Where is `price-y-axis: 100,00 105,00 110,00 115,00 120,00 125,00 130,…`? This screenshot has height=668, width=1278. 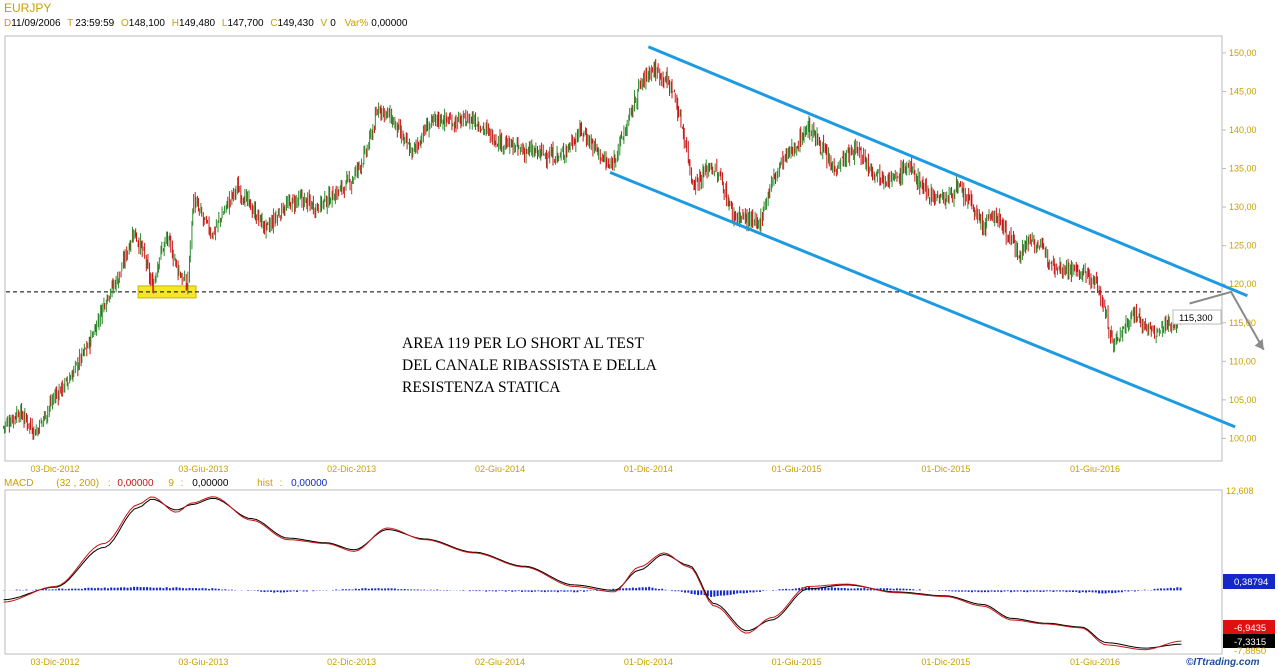 price-y-axis: 100,00 105,00 110,00 115,00 120,00 125,00 130,… is located at coordinates (1239, 245).